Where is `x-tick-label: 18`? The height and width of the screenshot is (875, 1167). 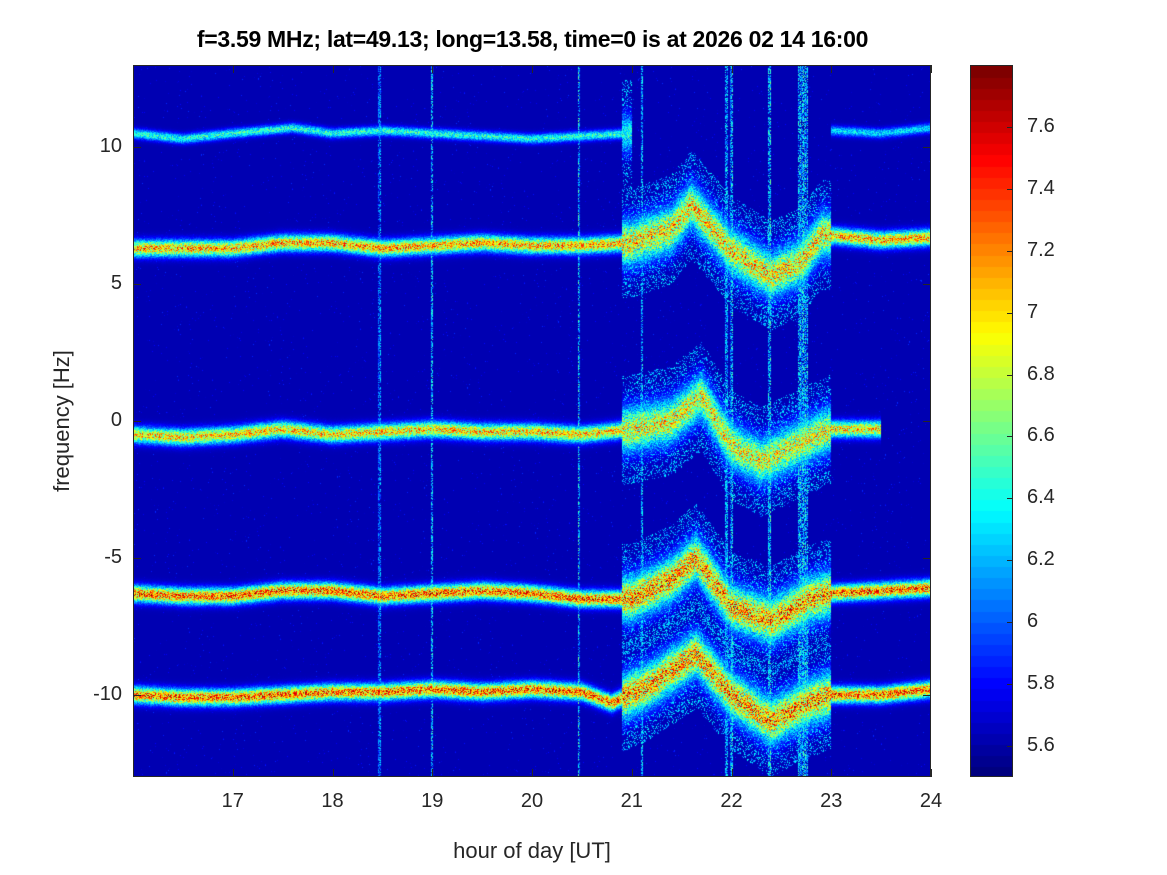
x-tick-label: 18 is located at coordinates (332, 801).